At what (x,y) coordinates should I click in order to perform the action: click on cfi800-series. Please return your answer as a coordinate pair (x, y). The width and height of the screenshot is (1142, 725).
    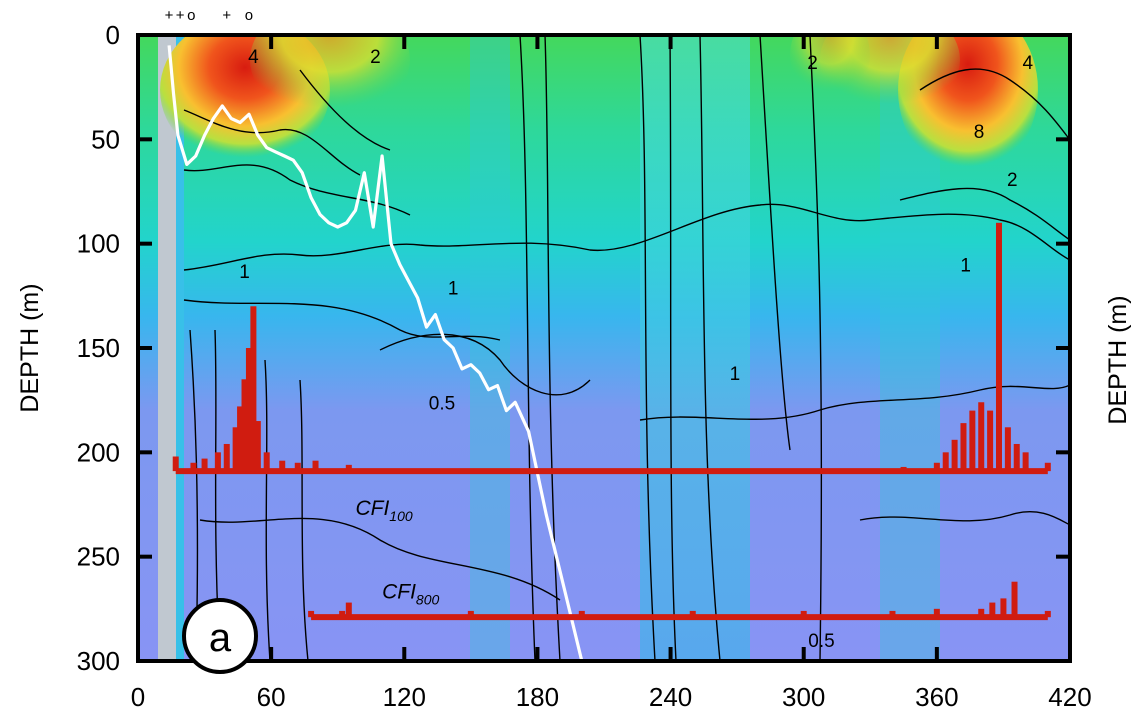
    Looking at the image, I should click on (679, 601).